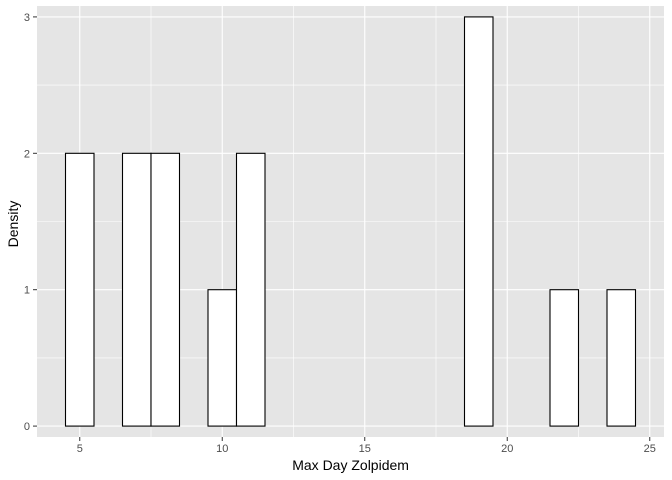  What do you see at coordinates (350, 465) in the screenshot?
I see `x-axis-title: Max Day Zolpidem` at bounding box center [350, 465].